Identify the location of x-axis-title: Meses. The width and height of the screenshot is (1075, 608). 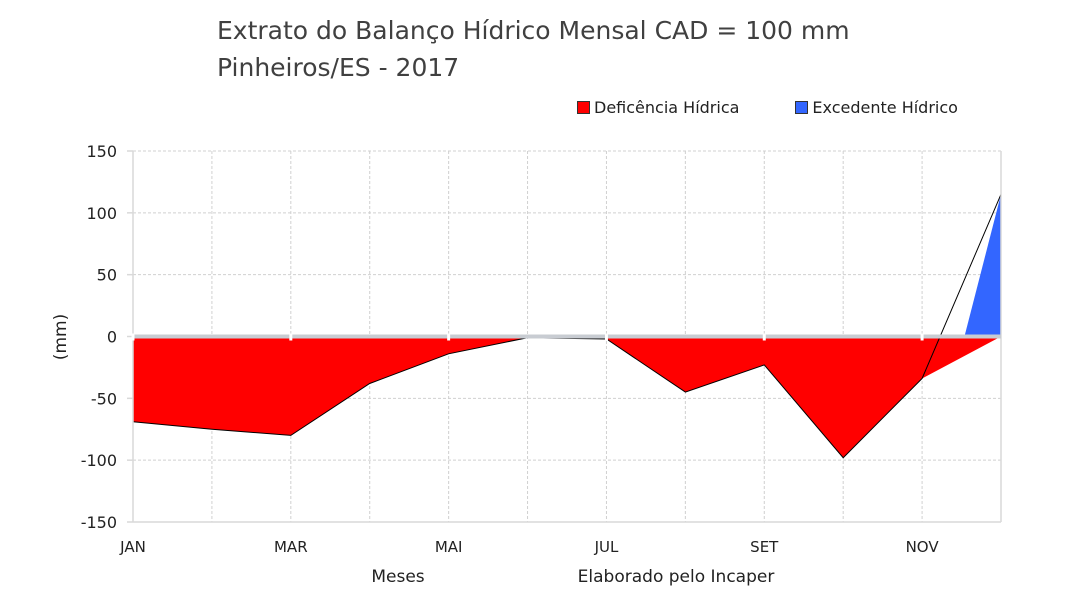
(397, 577).